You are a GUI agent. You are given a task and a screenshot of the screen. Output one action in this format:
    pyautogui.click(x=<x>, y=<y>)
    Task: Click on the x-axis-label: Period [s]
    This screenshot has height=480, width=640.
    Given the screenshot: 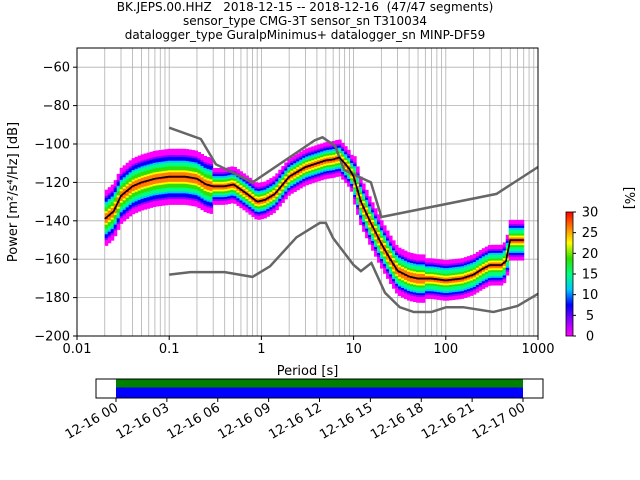 What is the action you would take?
    pyautogui.click(x=308, y=371)
    